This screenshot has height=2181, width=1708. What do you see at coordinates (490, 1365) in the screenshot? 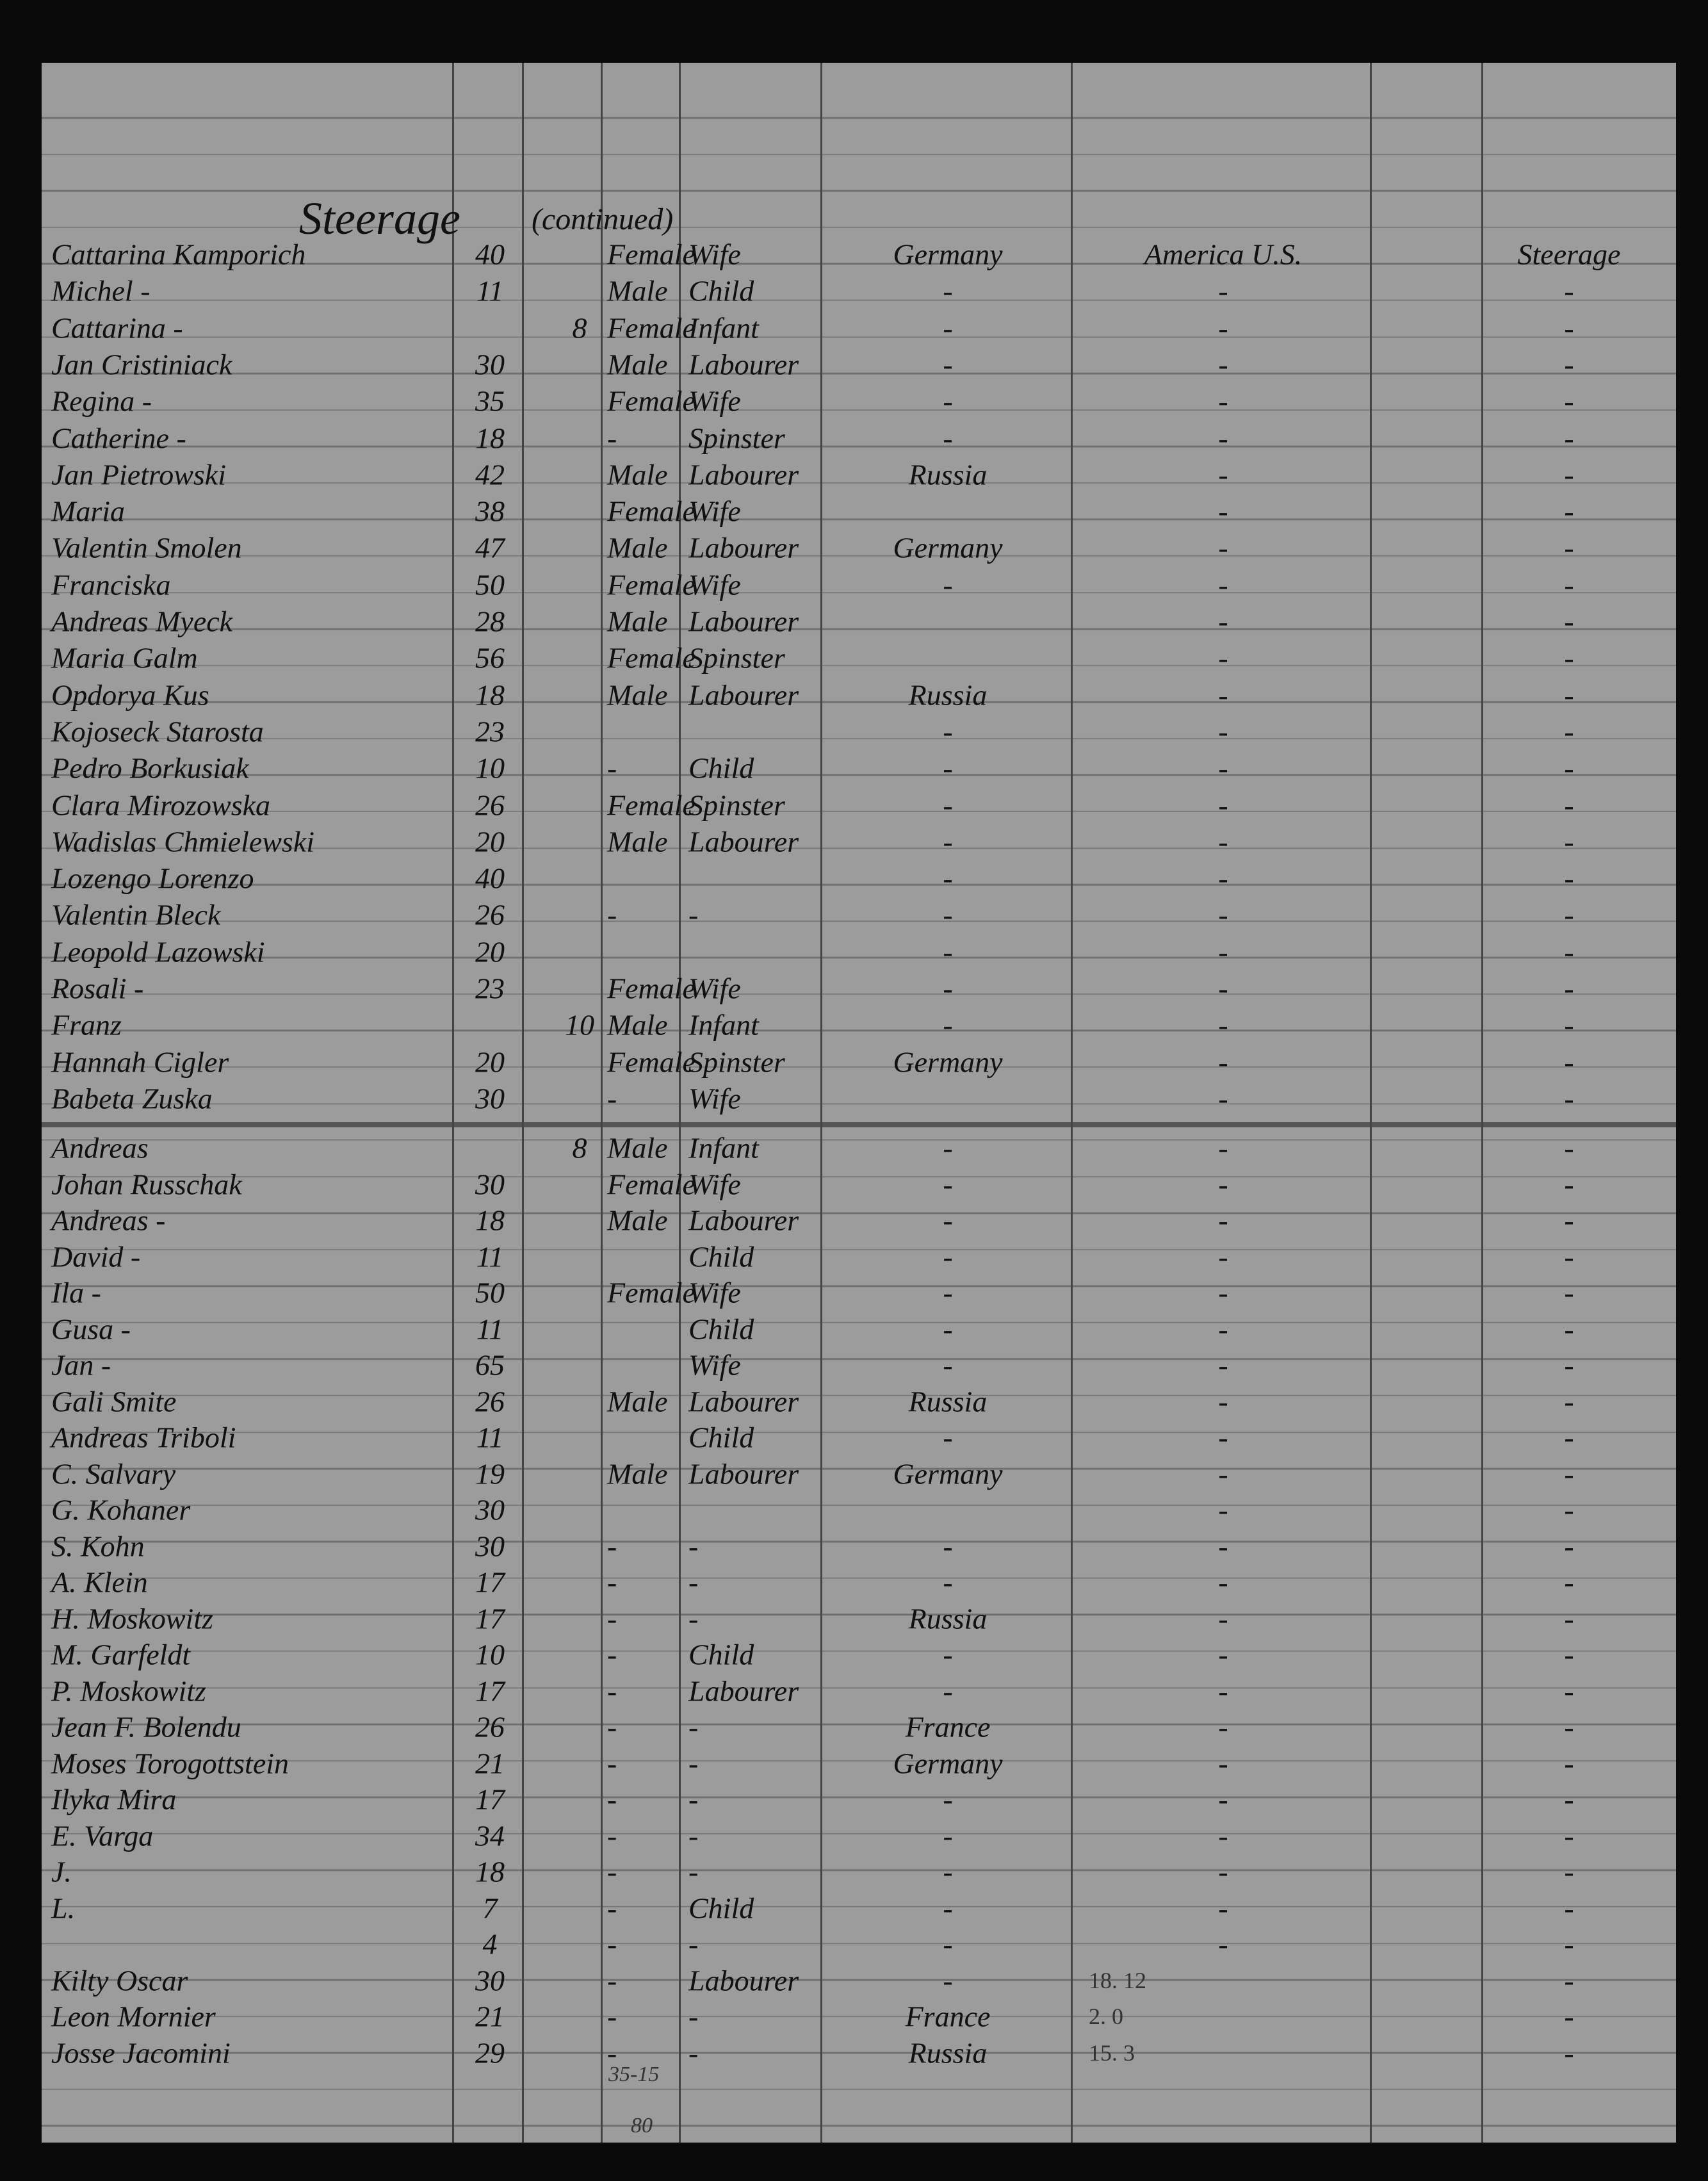
I see `cell-age: 65` at bounding box center [490, 1365].